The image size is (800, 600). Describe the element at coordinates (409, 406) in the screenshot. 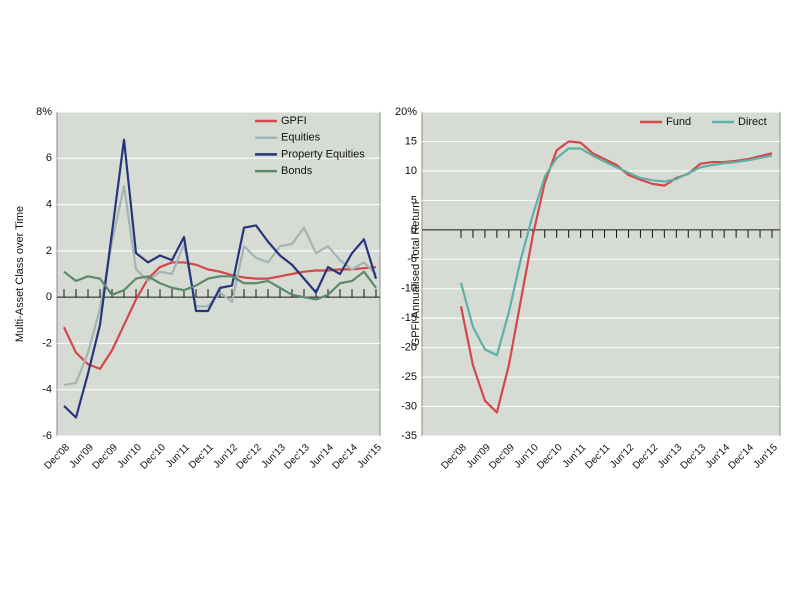

I see `y-tick-label: -30` at that location.